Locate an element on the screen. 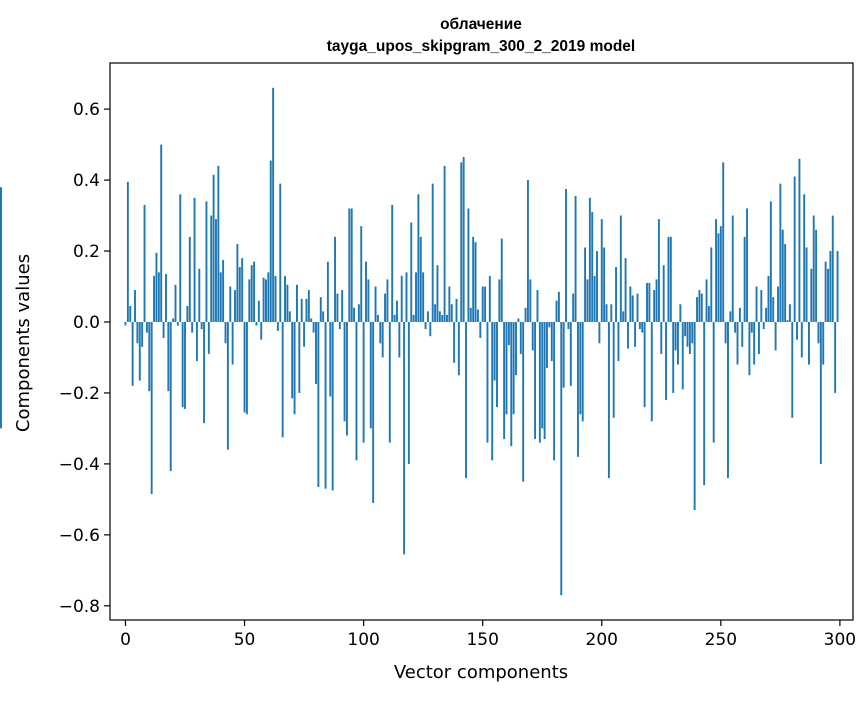 This screenshot has height=701, width=867. x-tick-label: 150 is located at coordinates (482, 640).